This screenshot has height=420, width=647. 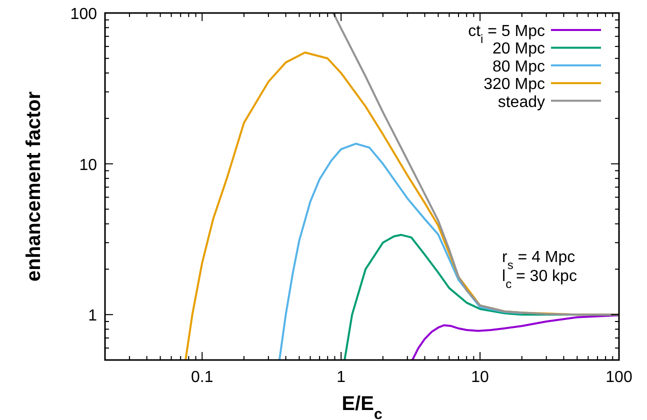 I want to click on x-tick-label: 100, so click(x=619, y=377).